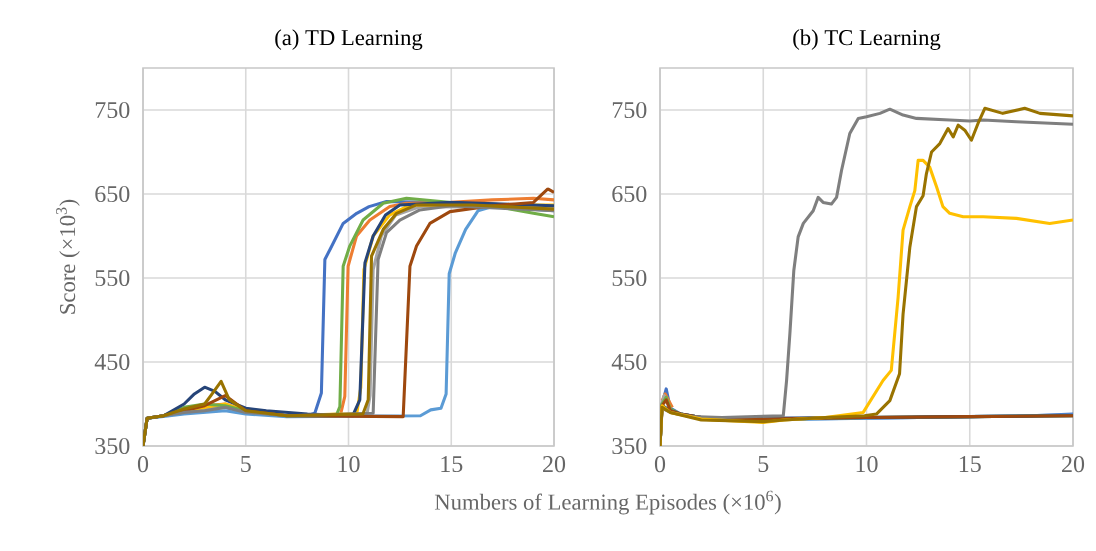 This screenshot has width=1096, height=551. I want to click on x-axis-title: Numbers of Learning Episodes (×10$^{6}$), so click(607, 502).